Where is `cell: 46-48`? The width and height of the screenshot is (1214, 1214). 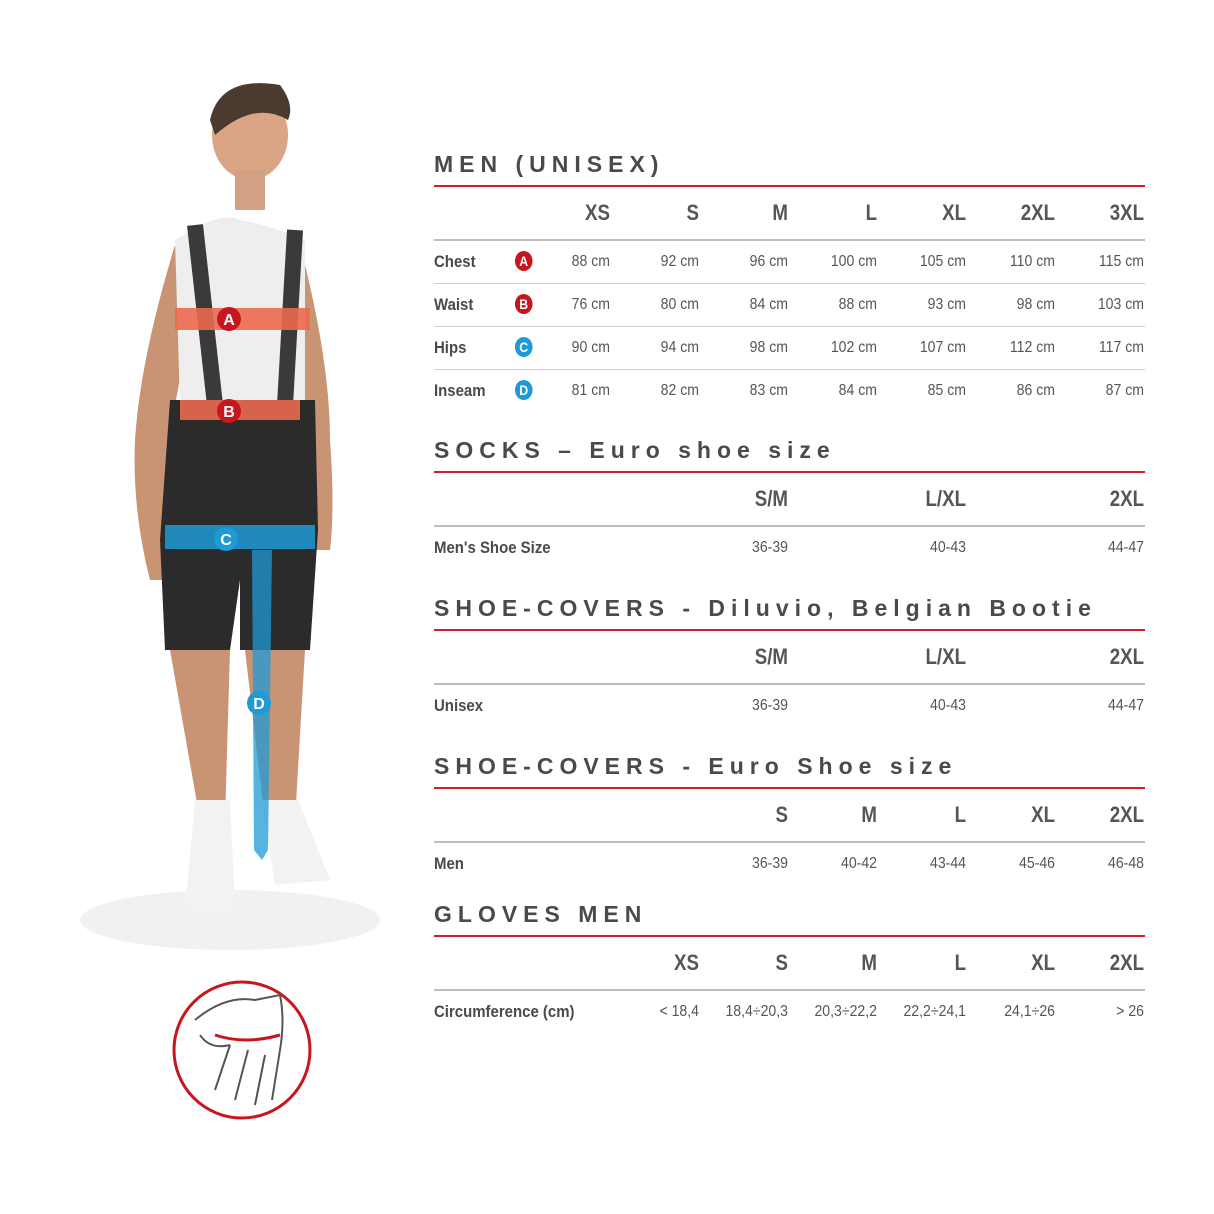
cell: 46-48 is located at coordinates (1125, 863).